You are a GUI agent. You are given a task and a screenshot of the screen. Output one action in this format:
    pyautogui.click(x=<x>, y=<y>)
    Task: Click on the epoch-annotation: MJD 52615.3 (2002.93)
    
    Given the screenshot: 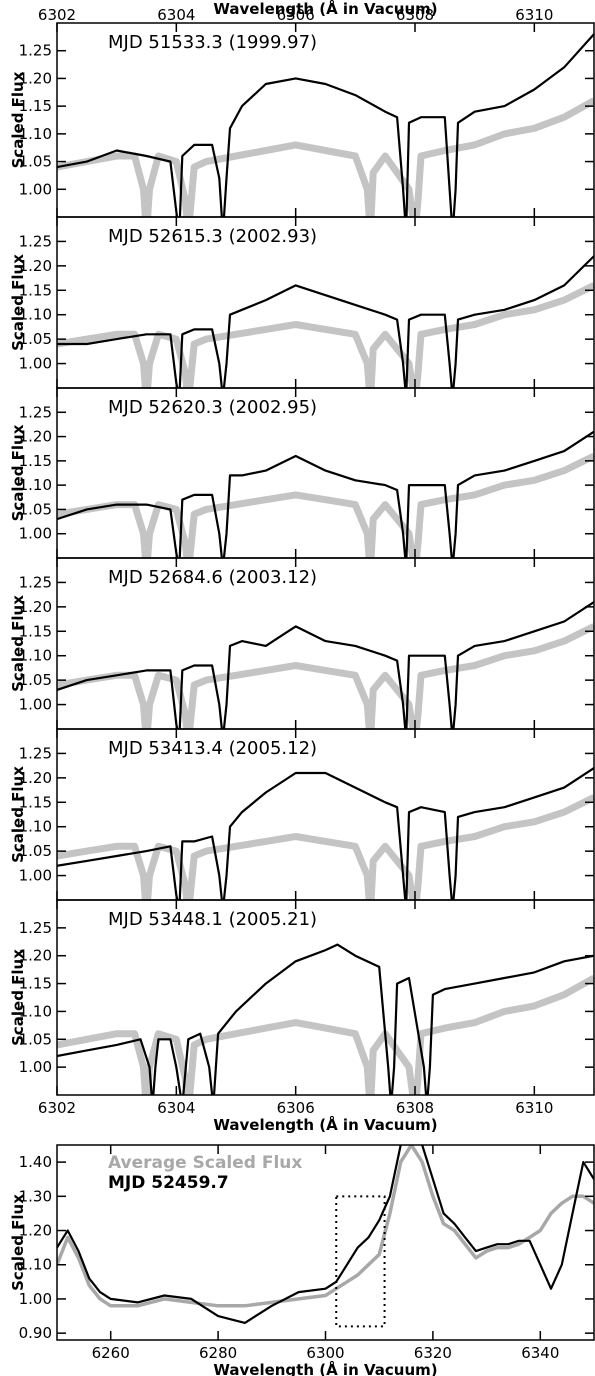 What is the action you would take?
    pyautogui.click(x=212, y=236)
    